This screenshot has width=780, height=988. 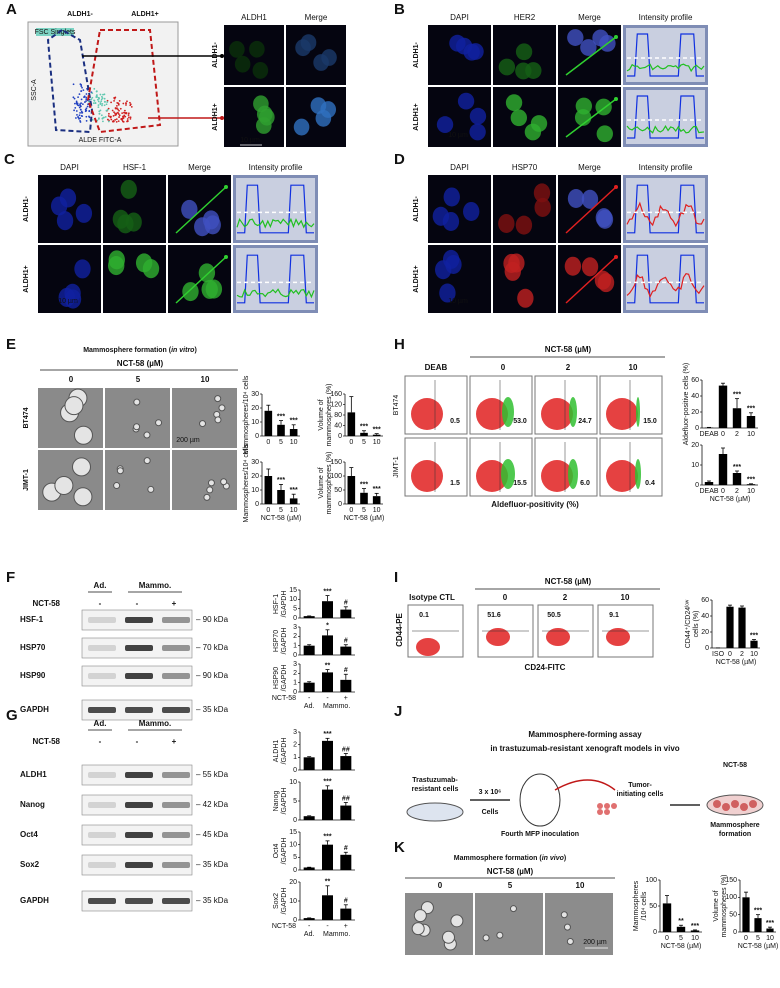 What do you see at coordinates (498, 858) in the screenshot?
I see `title-part: Mammosphere formation (` at bounding box center [498, 858].